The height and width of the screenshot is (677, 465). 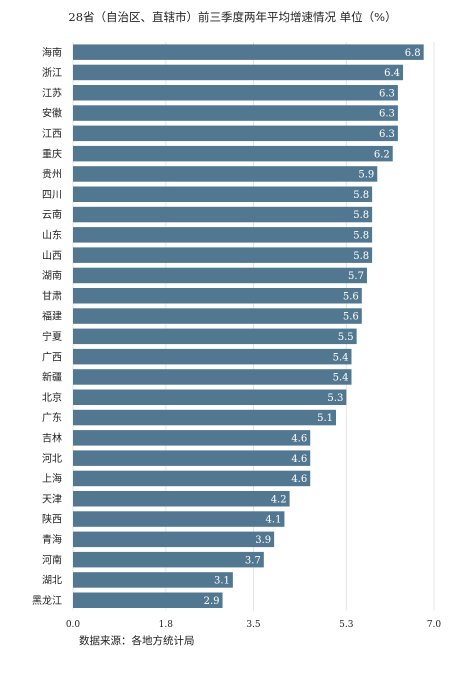 I want to click on category-label: 云南, so click(x=52, y=214).